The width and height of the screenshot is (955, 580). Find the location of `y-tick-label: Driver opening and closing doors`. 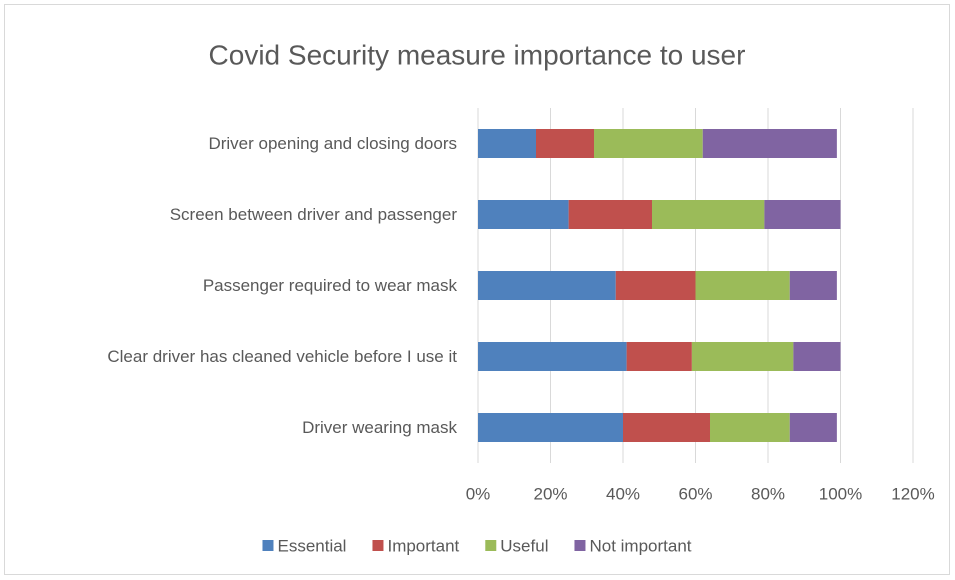

y-tick-label: Driver opening and closing doors is located at coordinates (332, 143).